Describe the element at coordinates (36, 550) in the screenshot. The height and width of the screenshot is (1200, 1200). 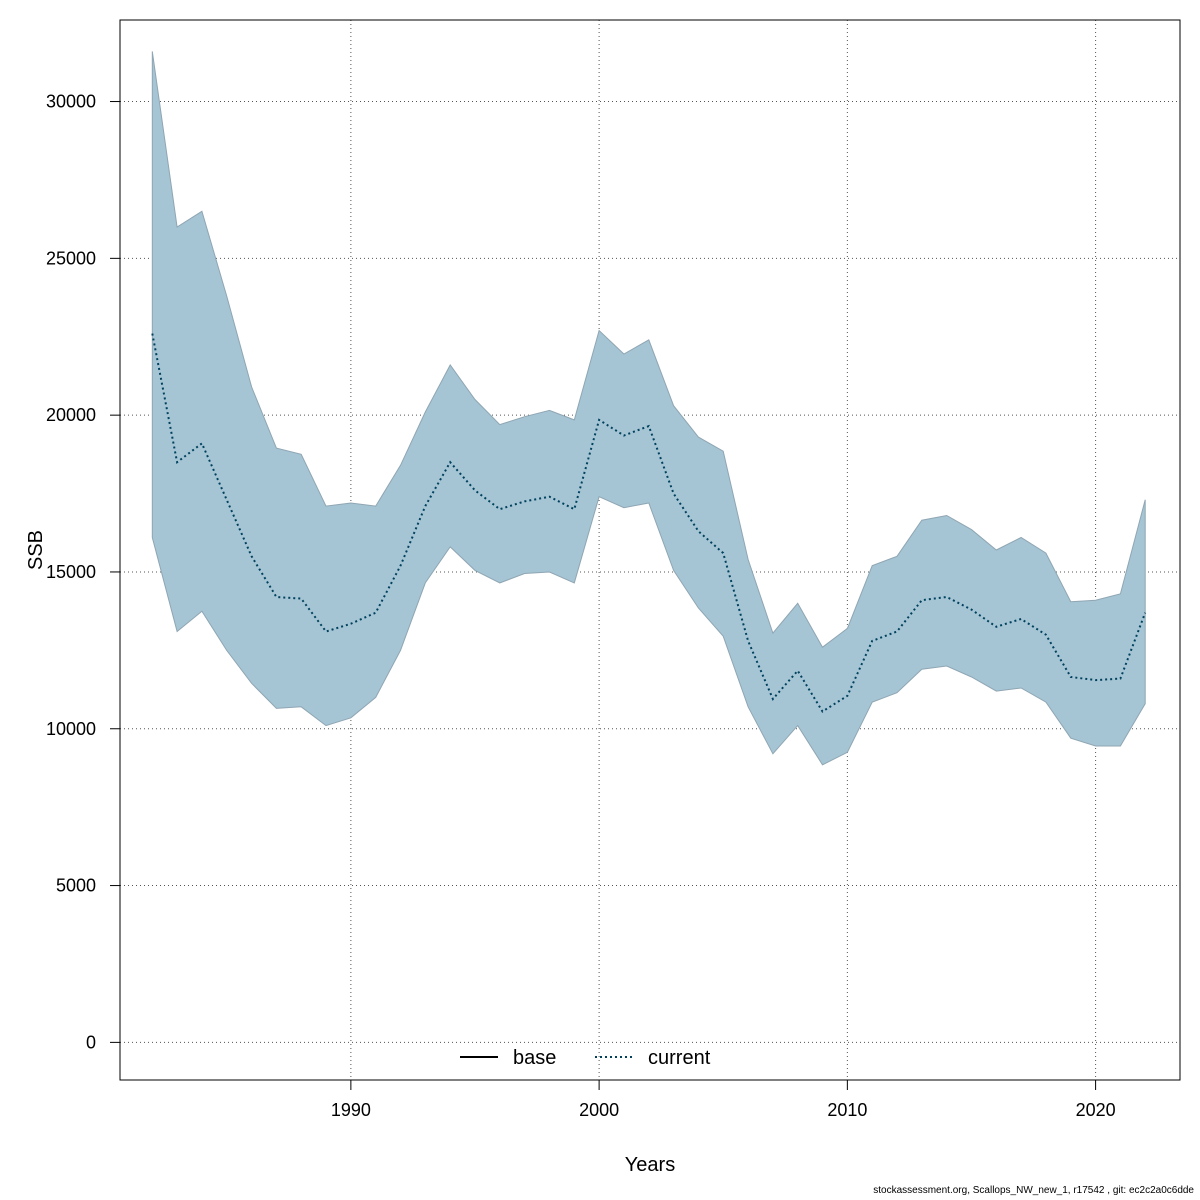
I see `y-axis-title: SSB` at that location.